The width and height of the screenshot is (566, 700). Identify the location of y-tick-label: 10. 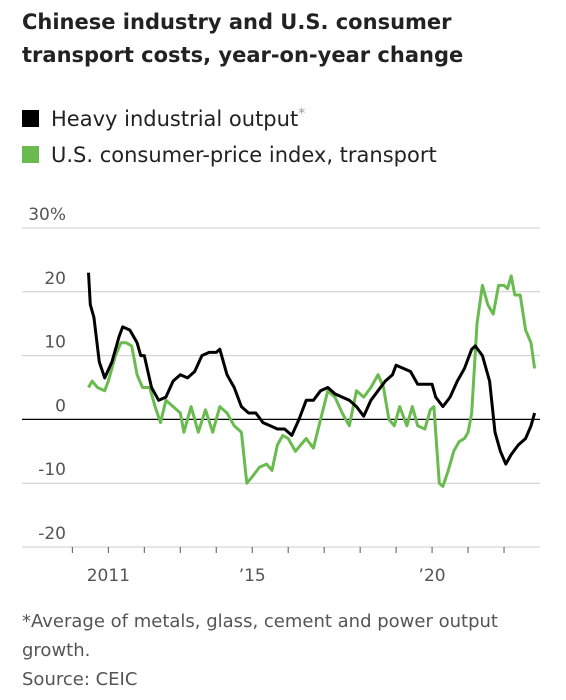
(55, 343).